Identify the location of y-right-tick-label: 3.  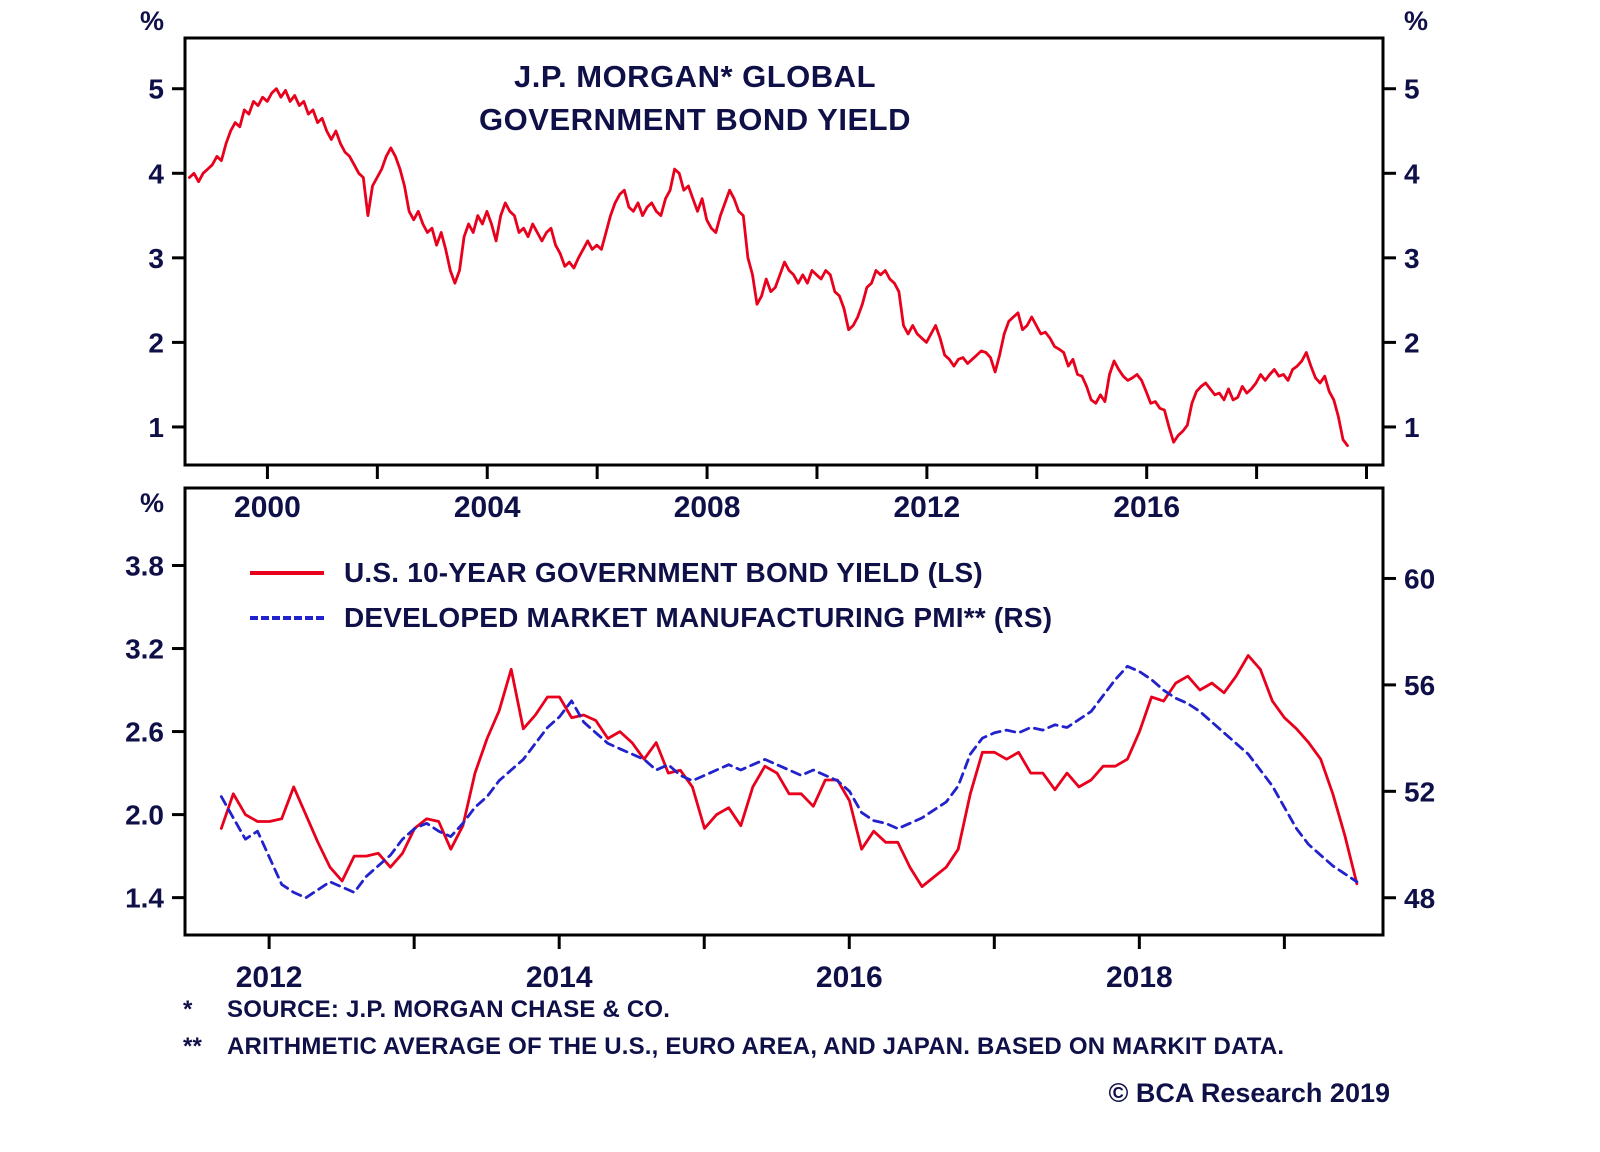
(1412, 258).